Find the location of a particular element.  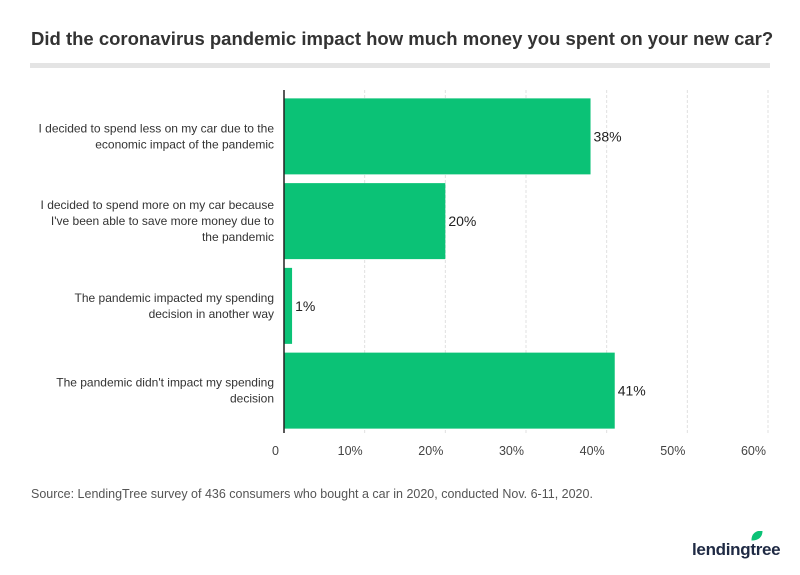

x-tick-label: 30% is located at coordinates (511, 451).